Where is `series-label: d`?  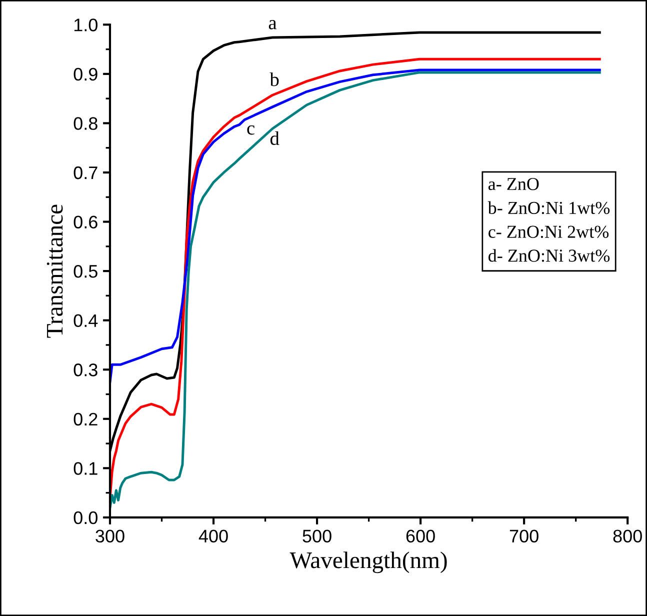 series-label: d is located at coordinates (275, 138).